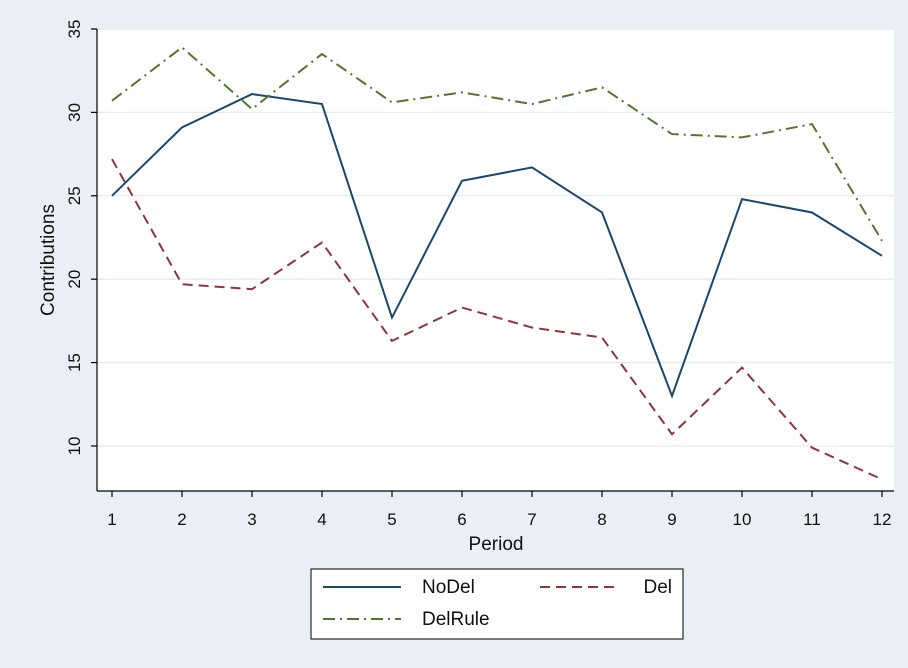 The height and width of the screenshot is (668, 908). Describe the element at coordinates (321, 519) in the screenshot. I see `x-tick-label: 4` at that location.